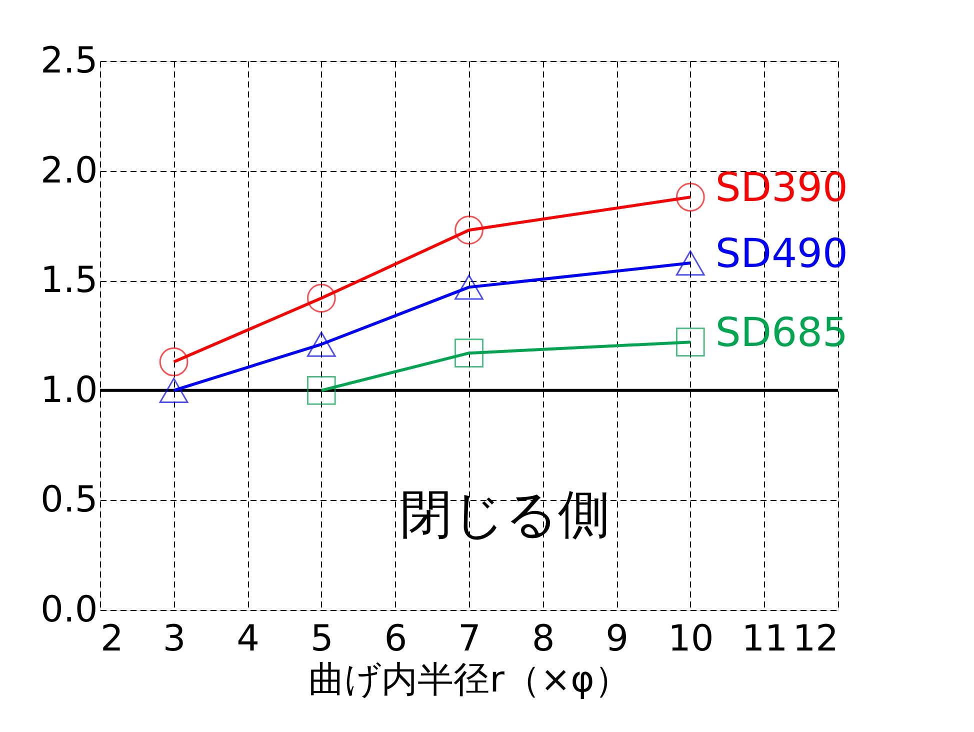 The height and width of the screenshot is (732, 974). Describe the element at coordinates (617, 639) in the screenshot. I see `x-tick-label: 9` at that location.